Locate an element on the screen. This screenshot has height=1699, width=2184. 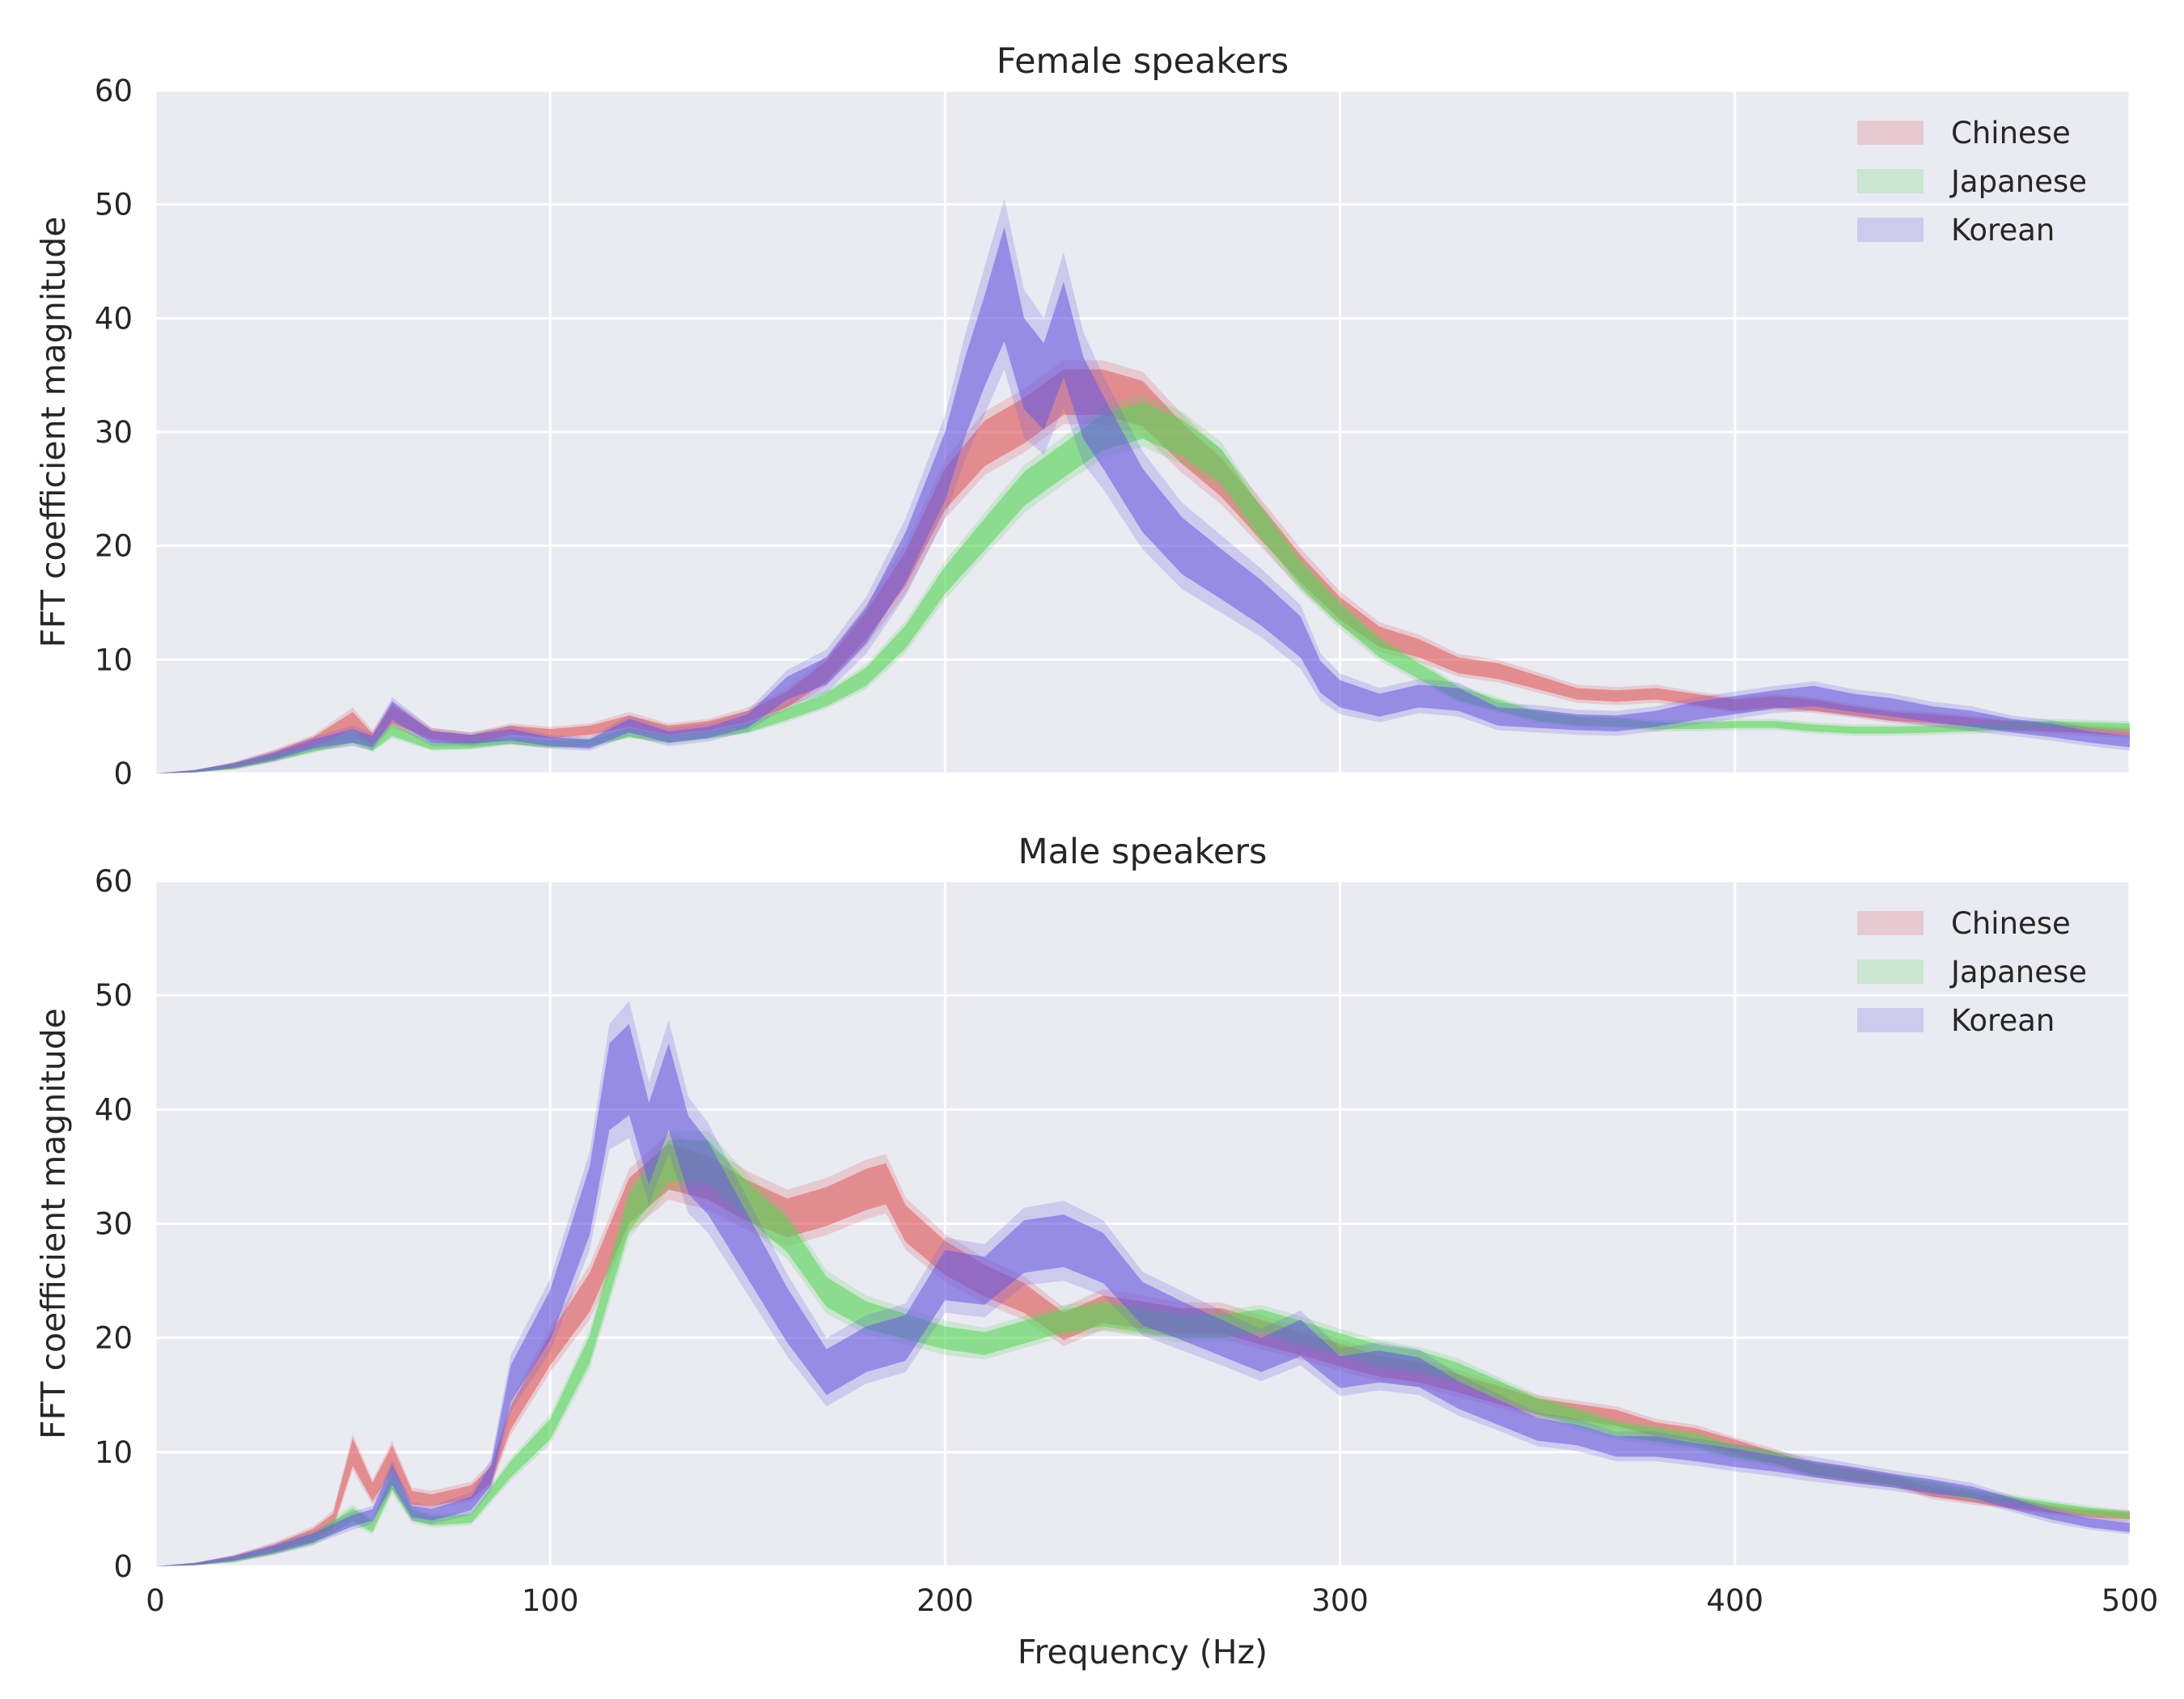
chart-title: Male speakers is located at coordinates (1143, 852).